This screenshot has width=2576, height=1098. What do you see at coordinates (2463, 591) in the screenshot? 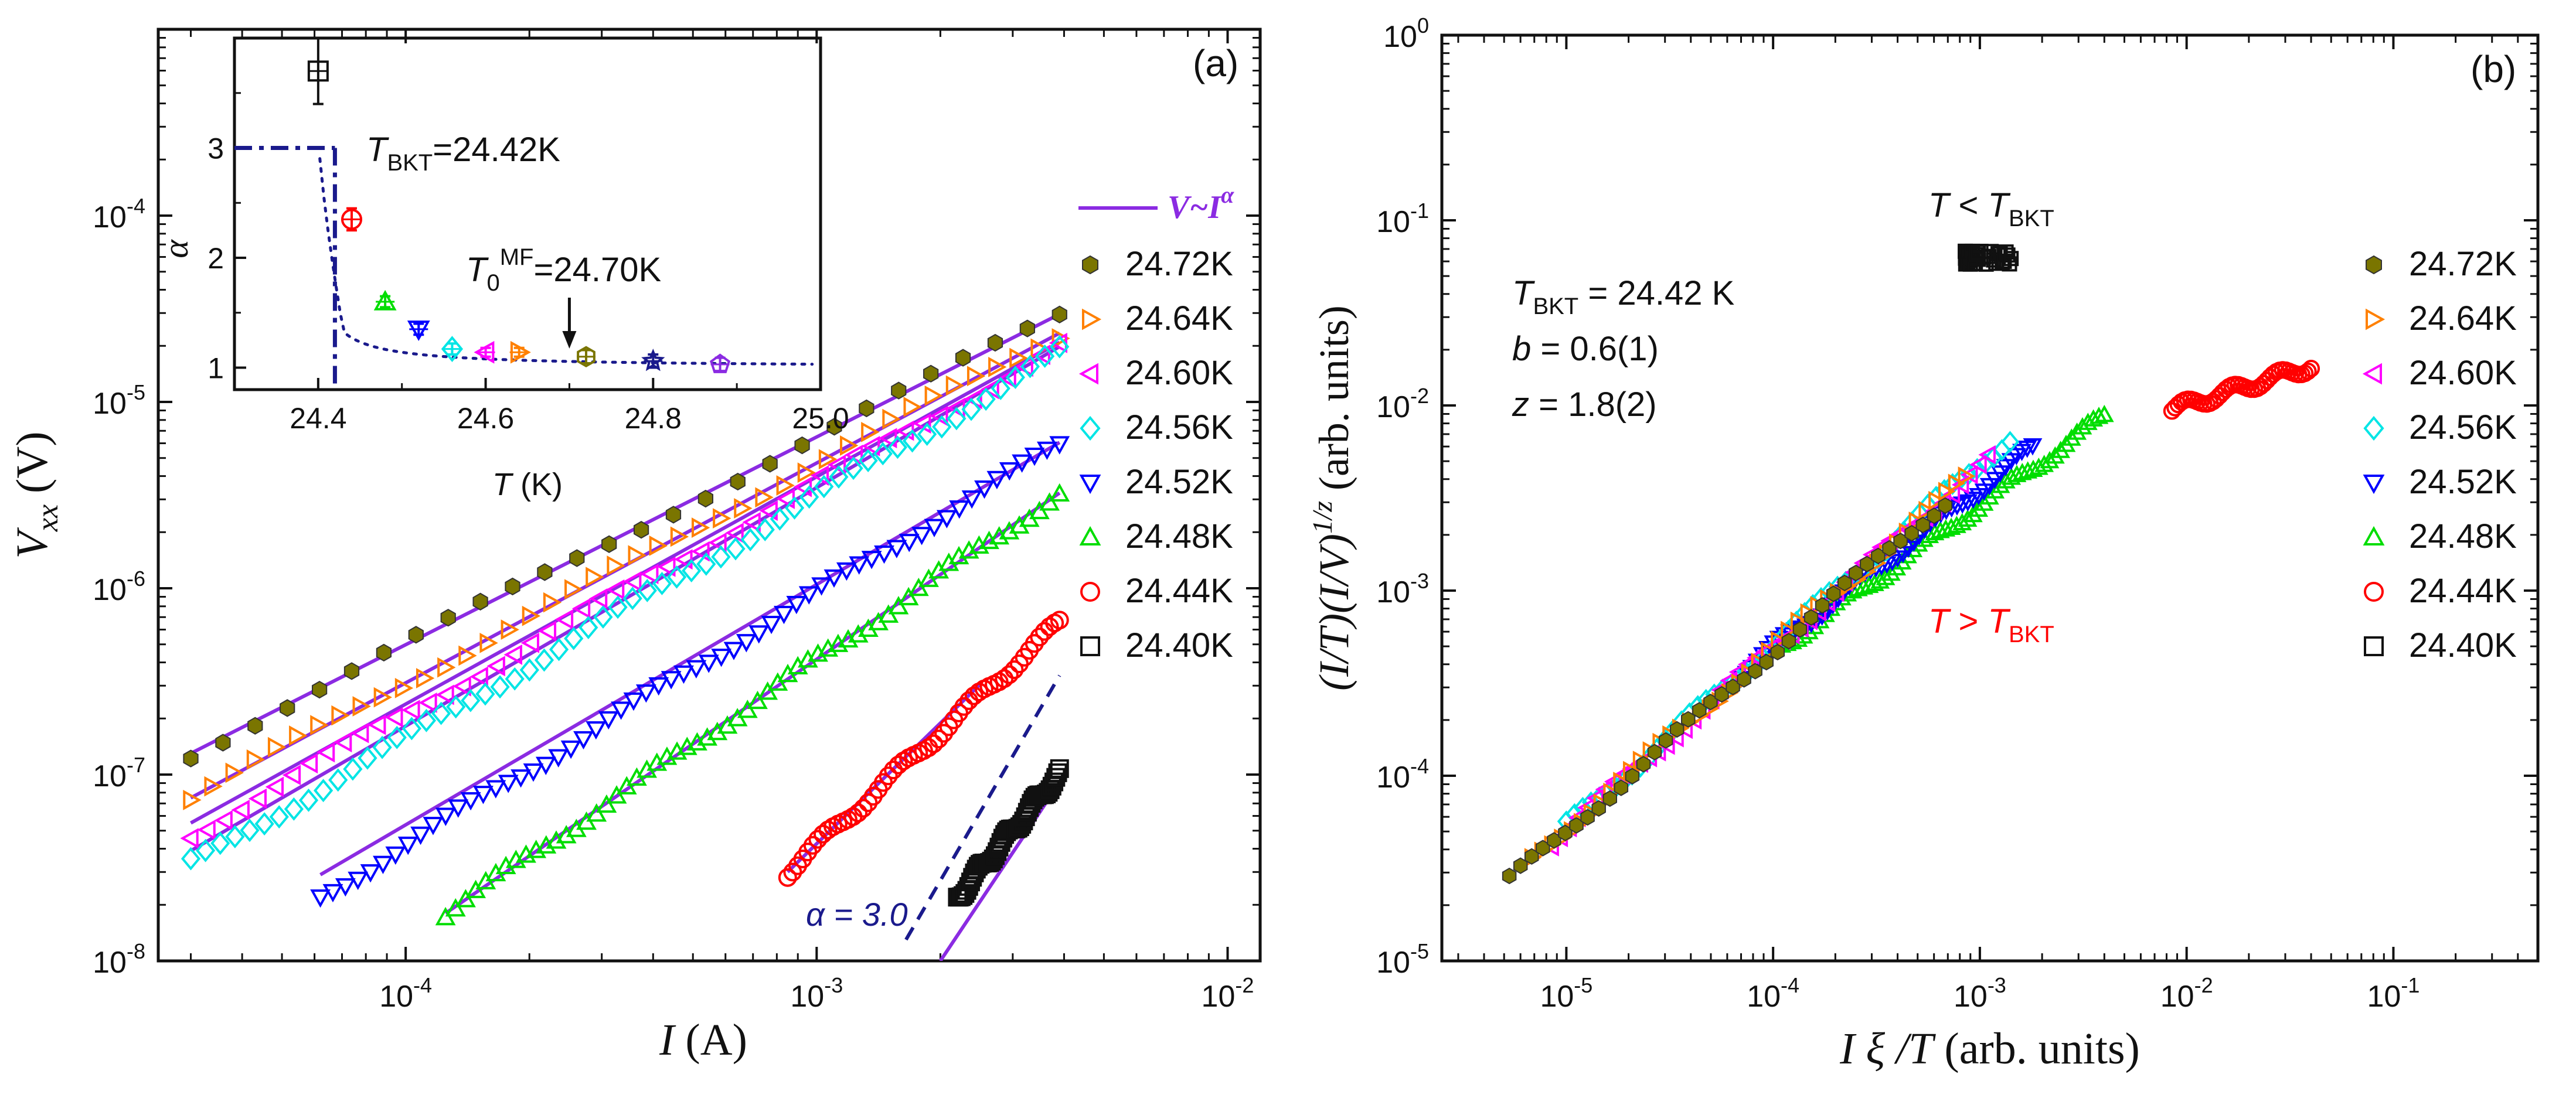
I see `legend-label: 24.44K` at bounding box center [2463, 591].